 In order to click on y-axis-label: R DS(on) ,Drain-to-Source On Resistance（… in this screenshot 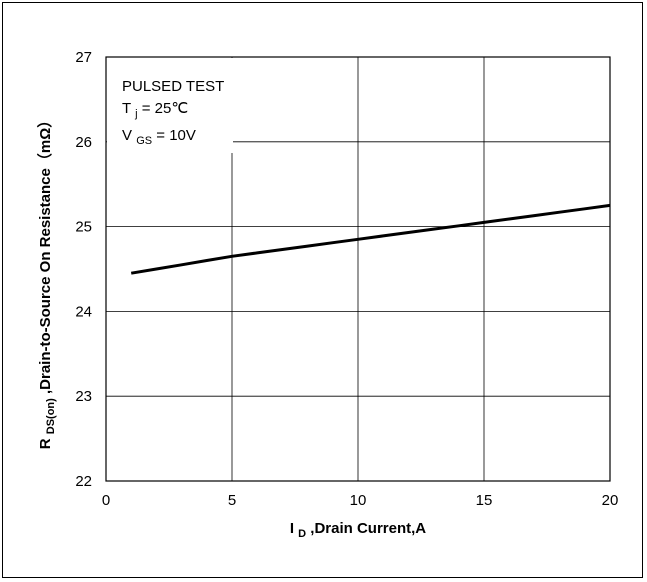, I will do `click(47, 281)`.